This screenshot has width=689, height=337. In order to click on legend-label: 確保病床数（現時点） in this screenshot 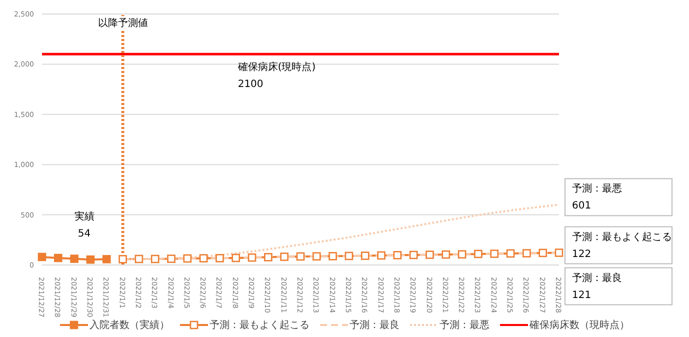, I will do `click(580, 325)`.